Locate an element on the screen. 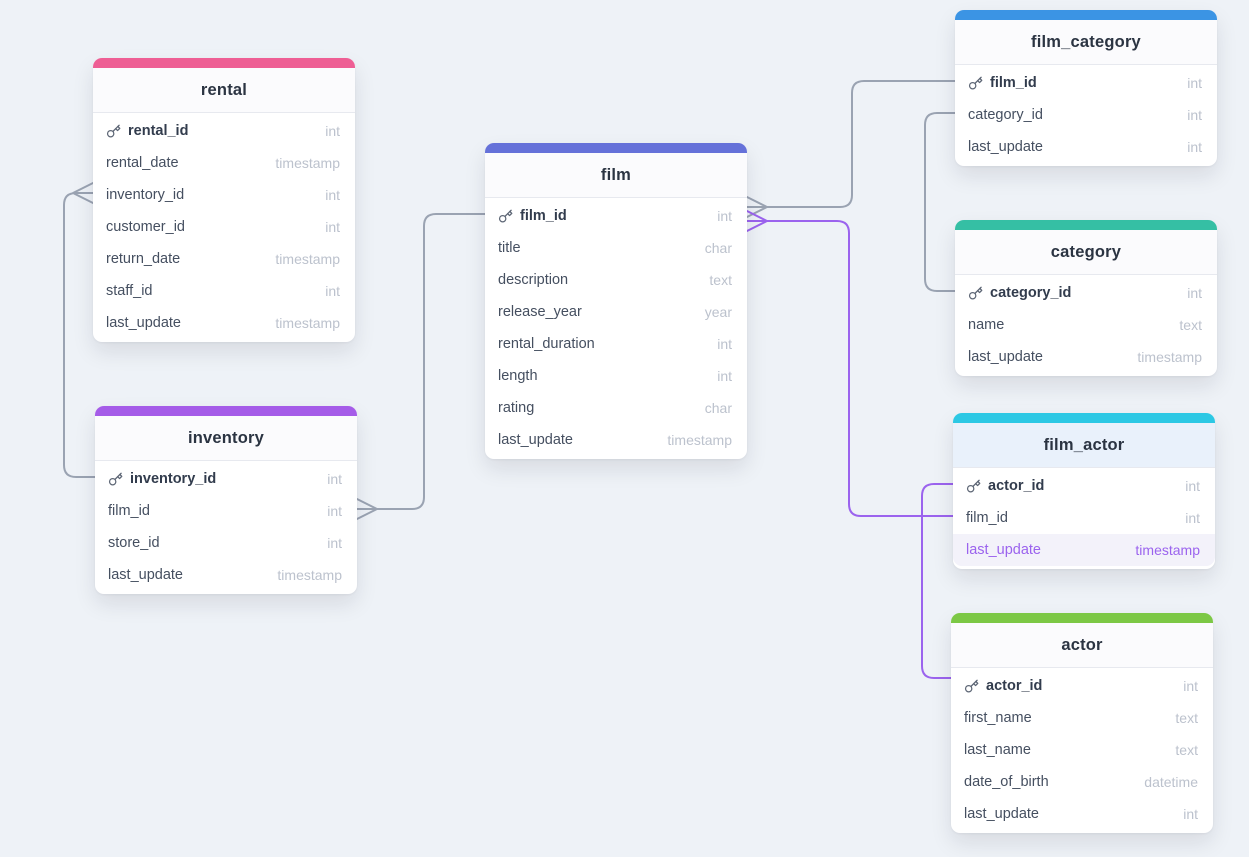 The height and width of the screenshot is (857, 1249). table-field-row: rental_id int is located at coordinates (224, 131).